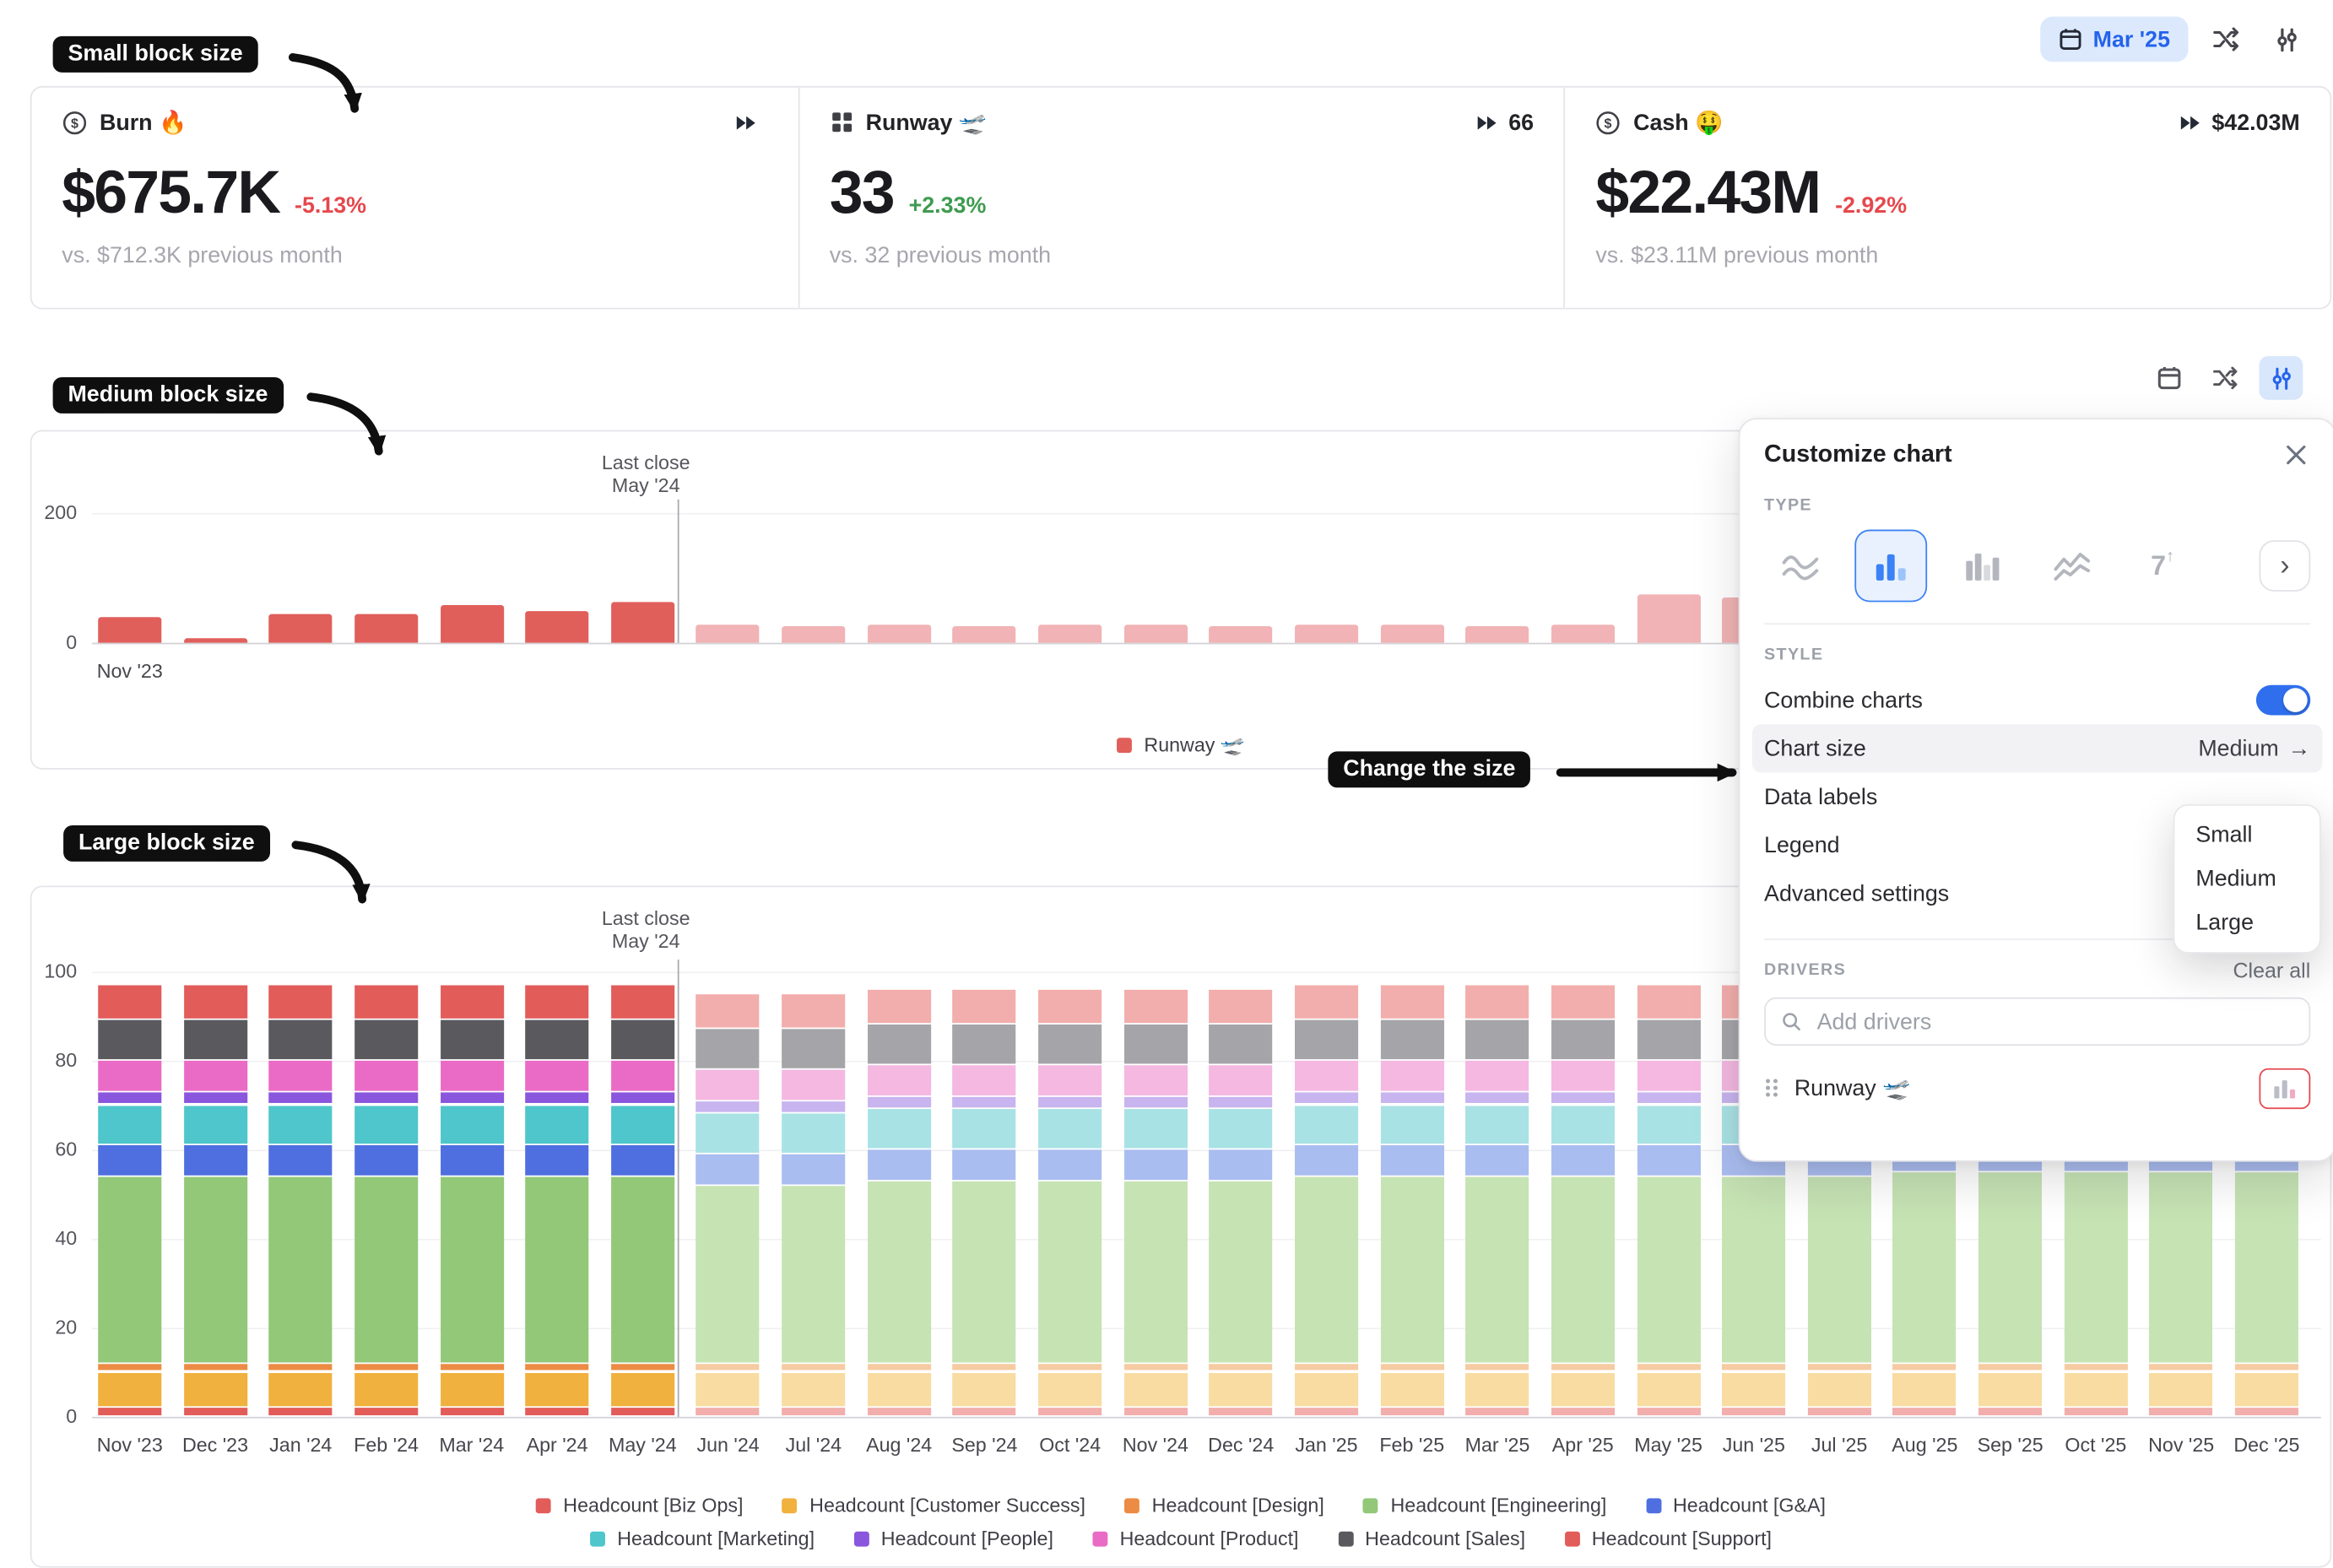 Image resolution: width=2333 pixels, height=1568 pixels. Describe the element at coordinates (2286, 39) in the screenshot. I see `sliders-icon` at that location.